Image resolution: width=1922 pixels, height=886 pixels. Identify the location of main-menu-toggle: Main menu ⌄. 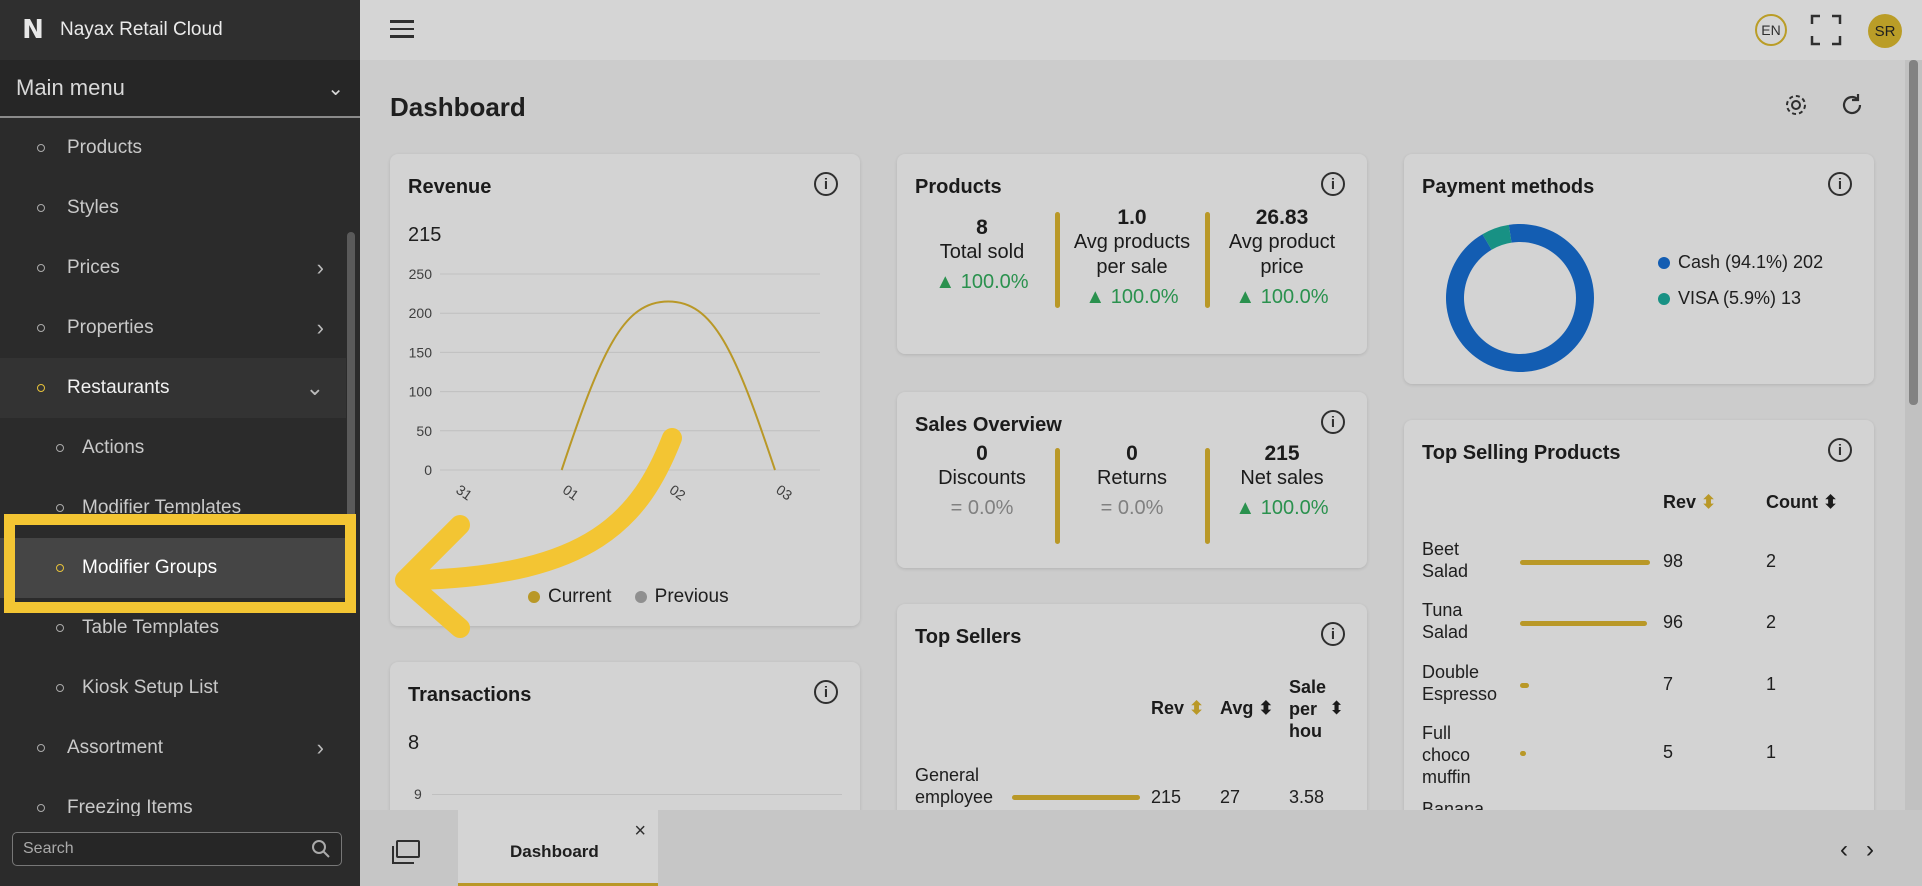
(180, 89).